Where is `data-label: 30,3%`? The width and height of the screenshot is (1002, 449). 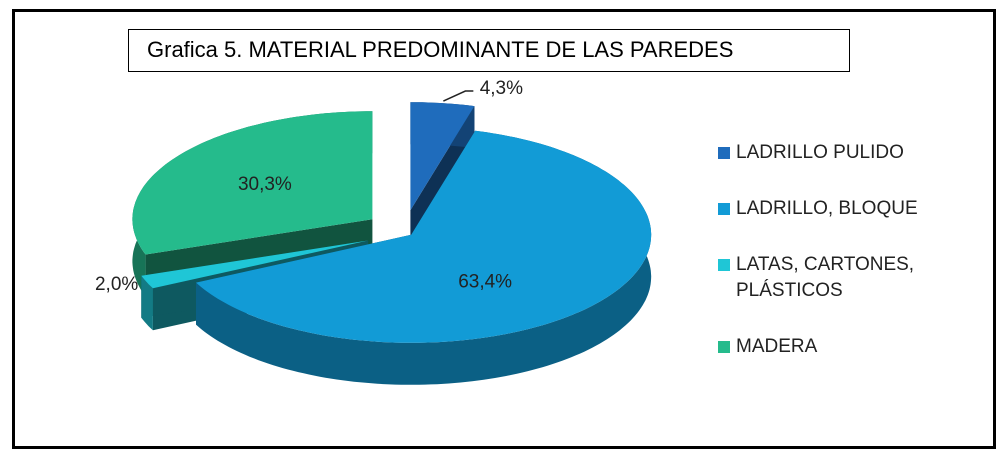 data-label: 30,3% is located at coordinates (265, 184).